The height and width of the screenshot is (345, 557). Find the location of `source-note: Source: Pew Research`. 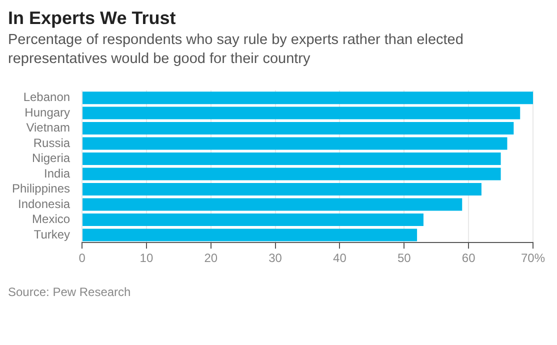

source-note: Source: Pew Research is located at coordinates (70, 292).